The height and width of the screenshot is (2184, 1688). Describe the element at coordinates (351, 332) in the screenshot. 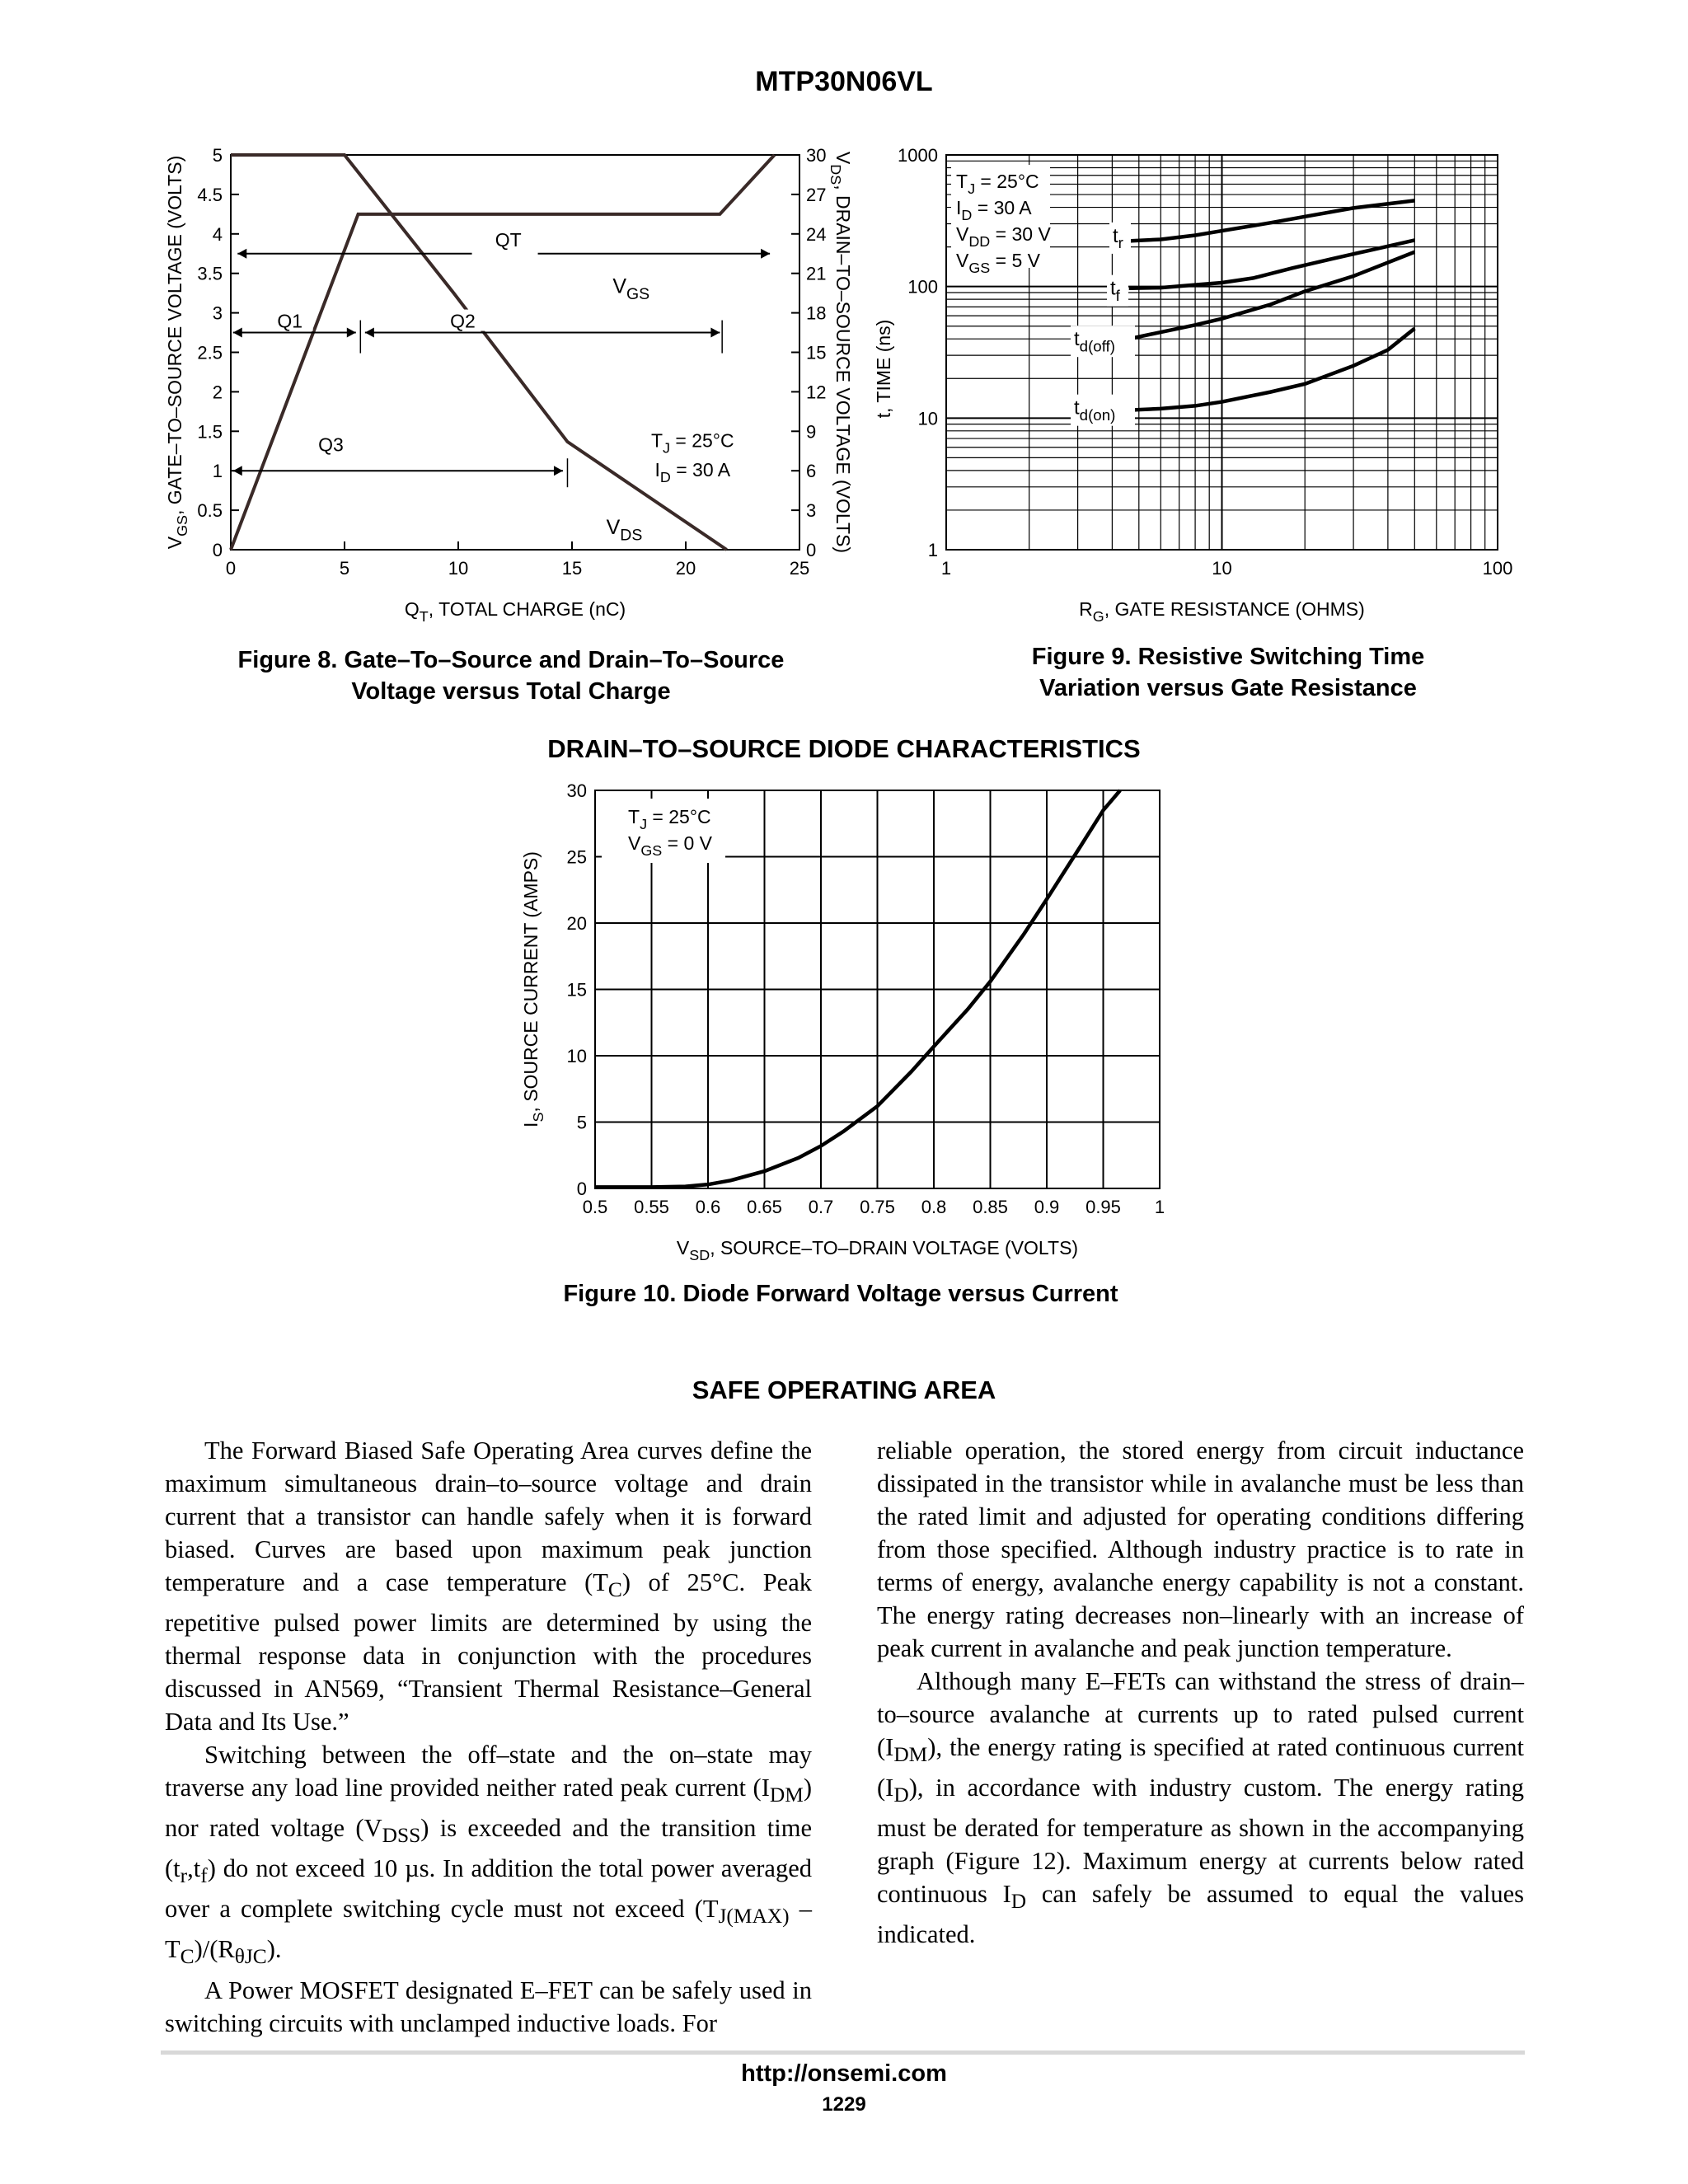

I see `fig8-q1-arrow-right` at that location.